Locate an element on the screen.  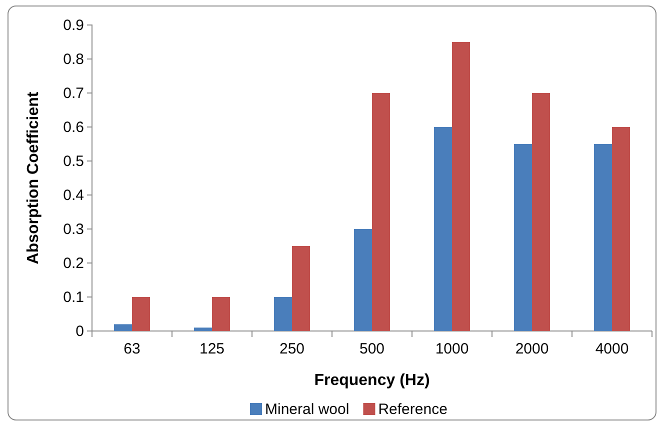
y-tick-label: 0.3 is located at coordinates (73, 229).